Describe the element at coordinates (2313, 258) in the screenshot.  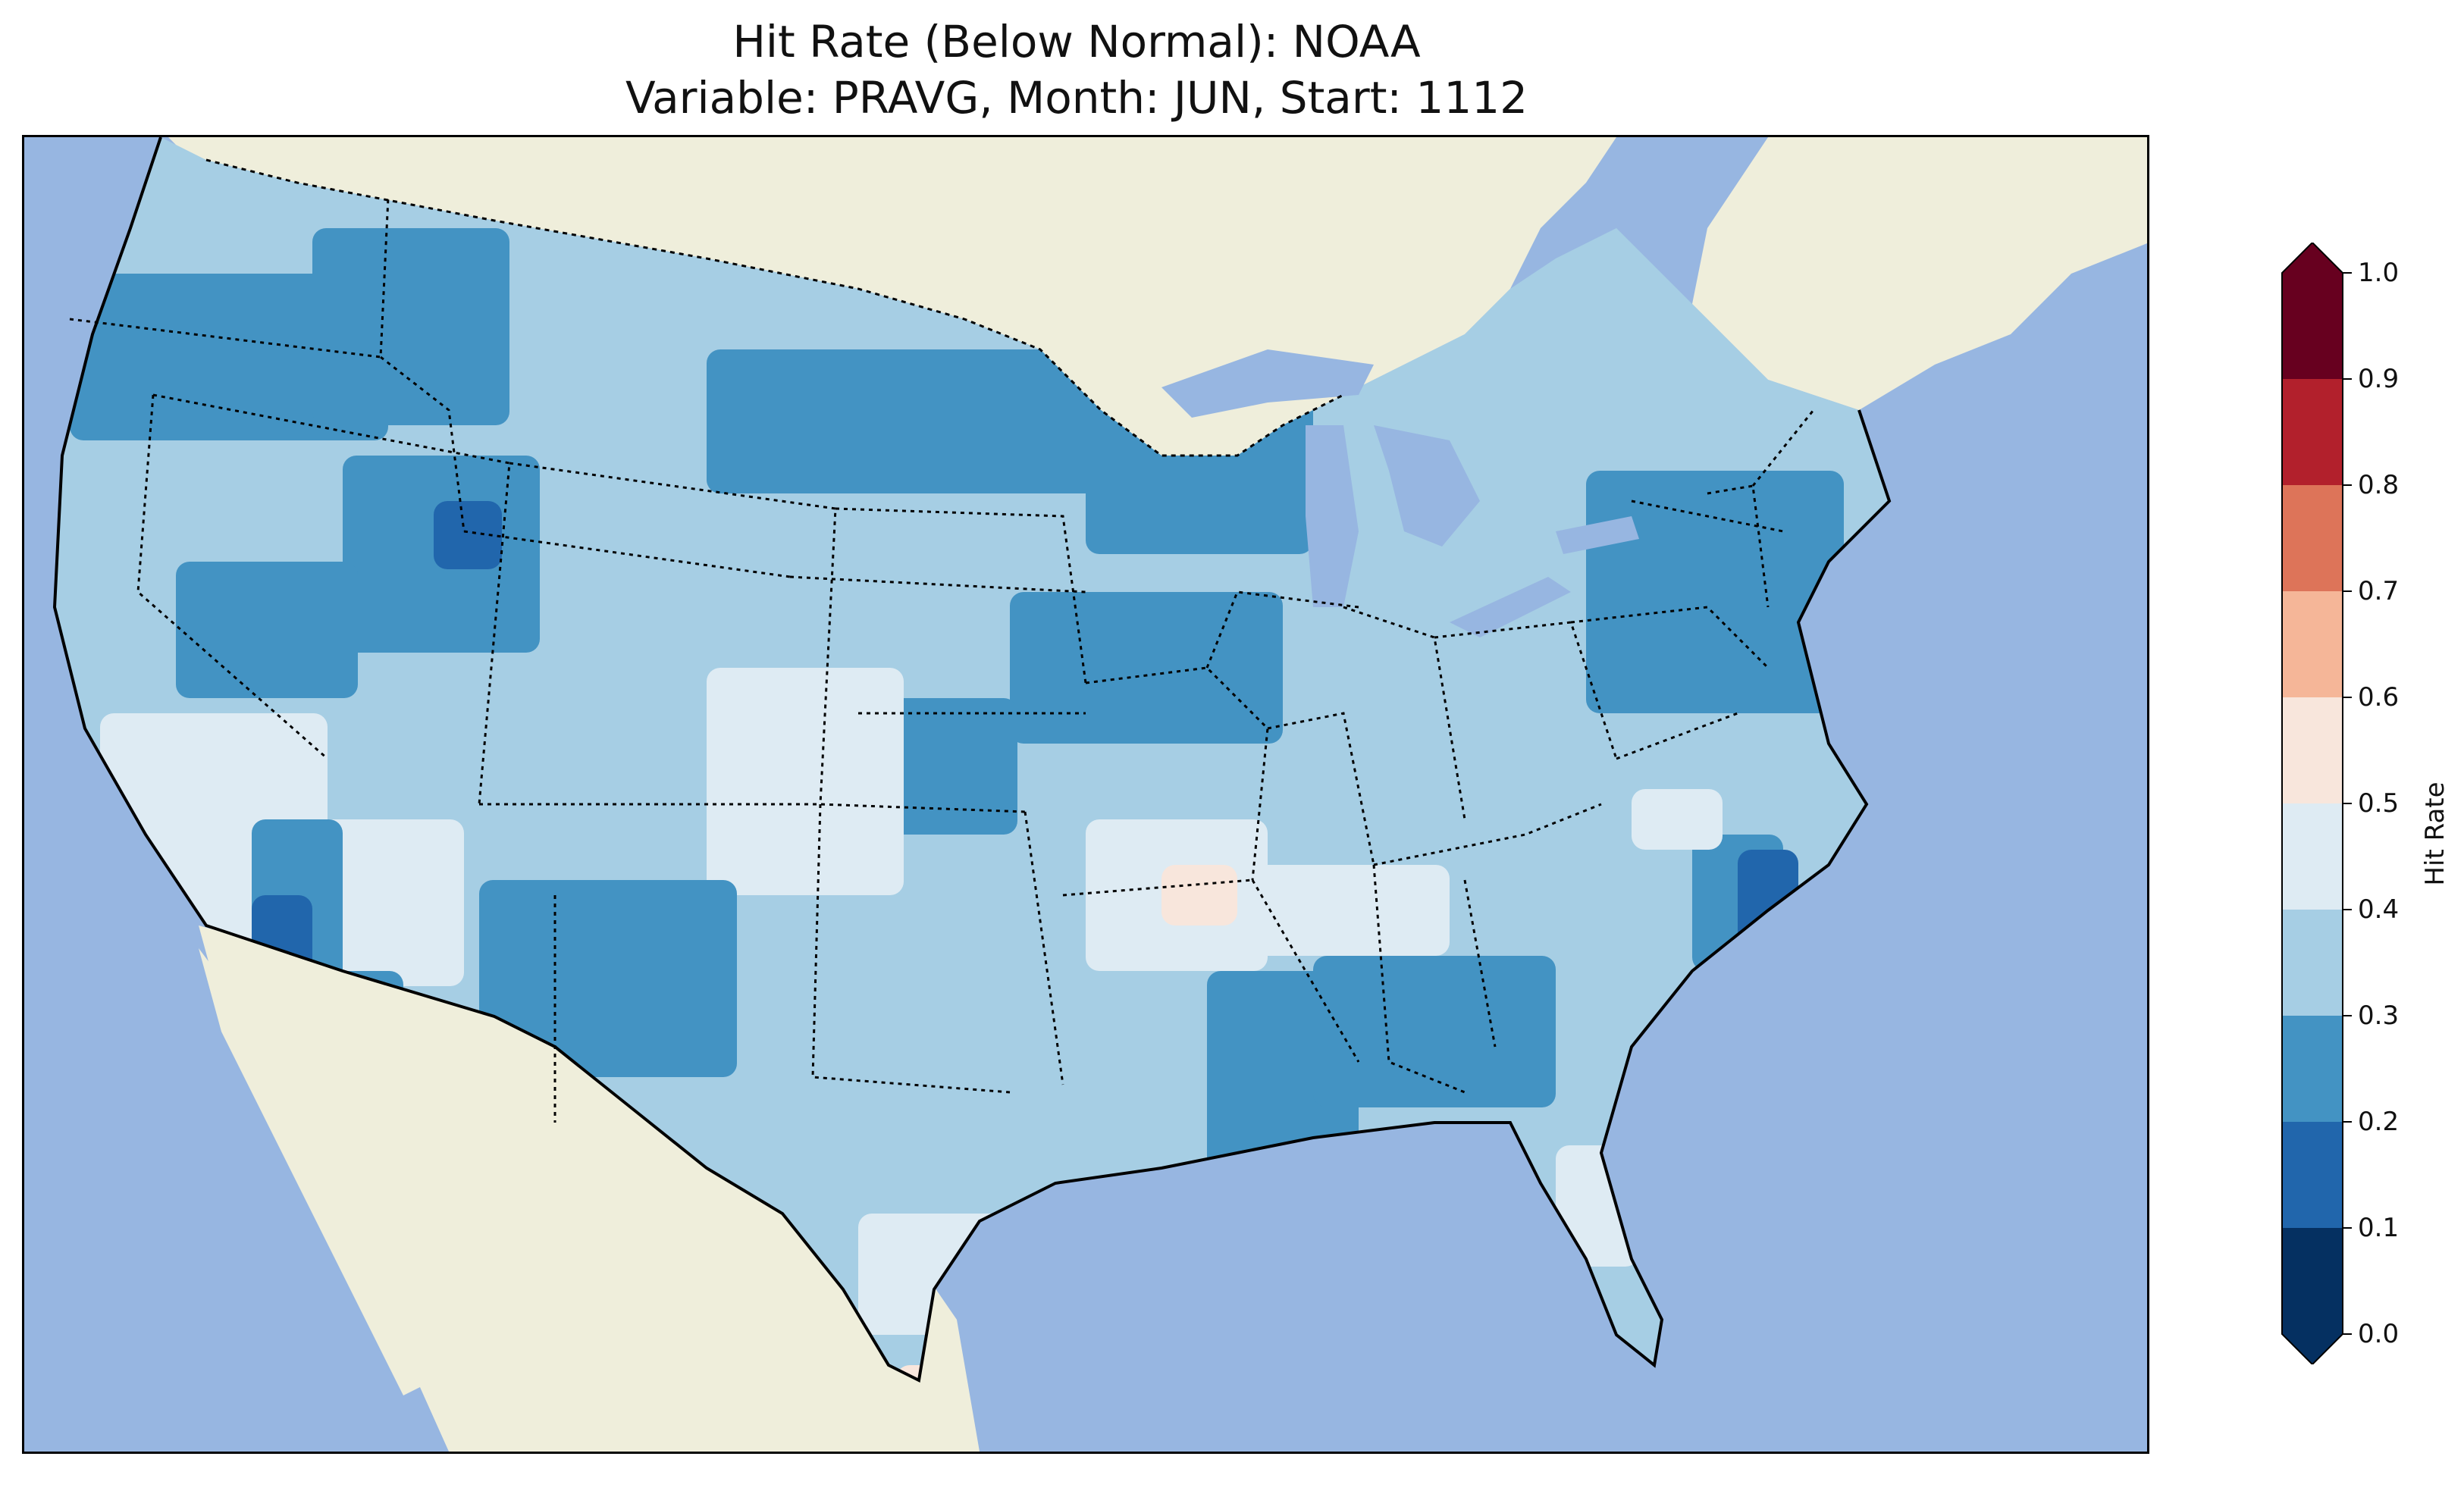
I see `colorbar-extend-max` at that location.